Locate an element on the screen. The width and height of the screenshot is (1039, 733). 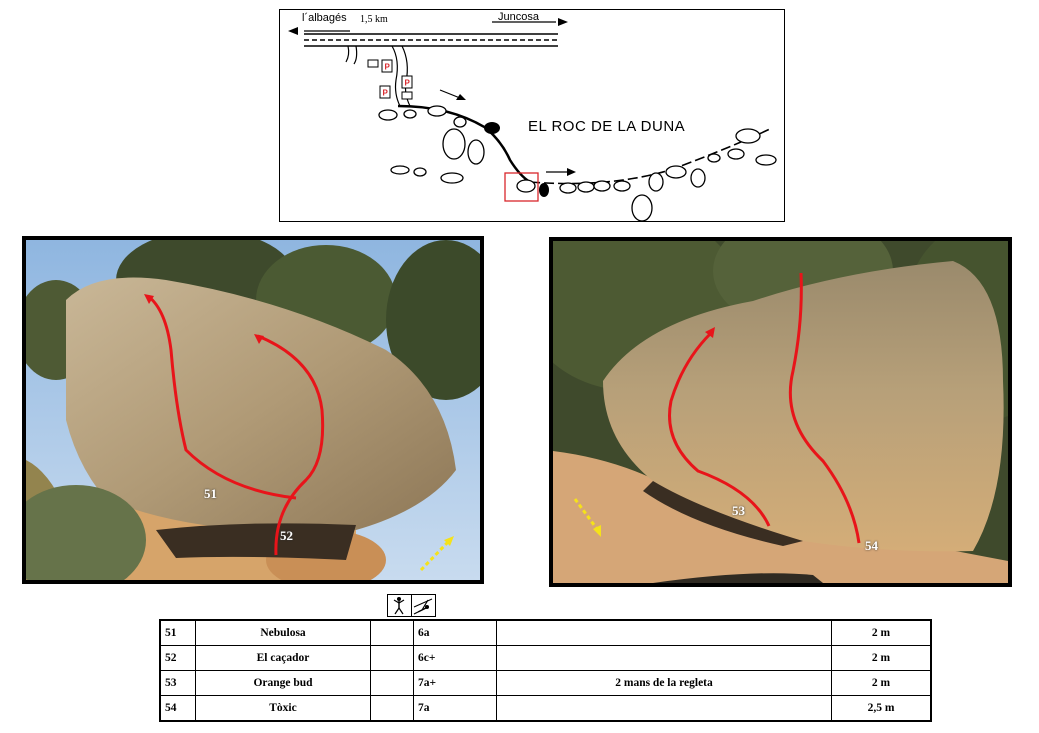
boulder-highlight is located at coordinates (492, 128).